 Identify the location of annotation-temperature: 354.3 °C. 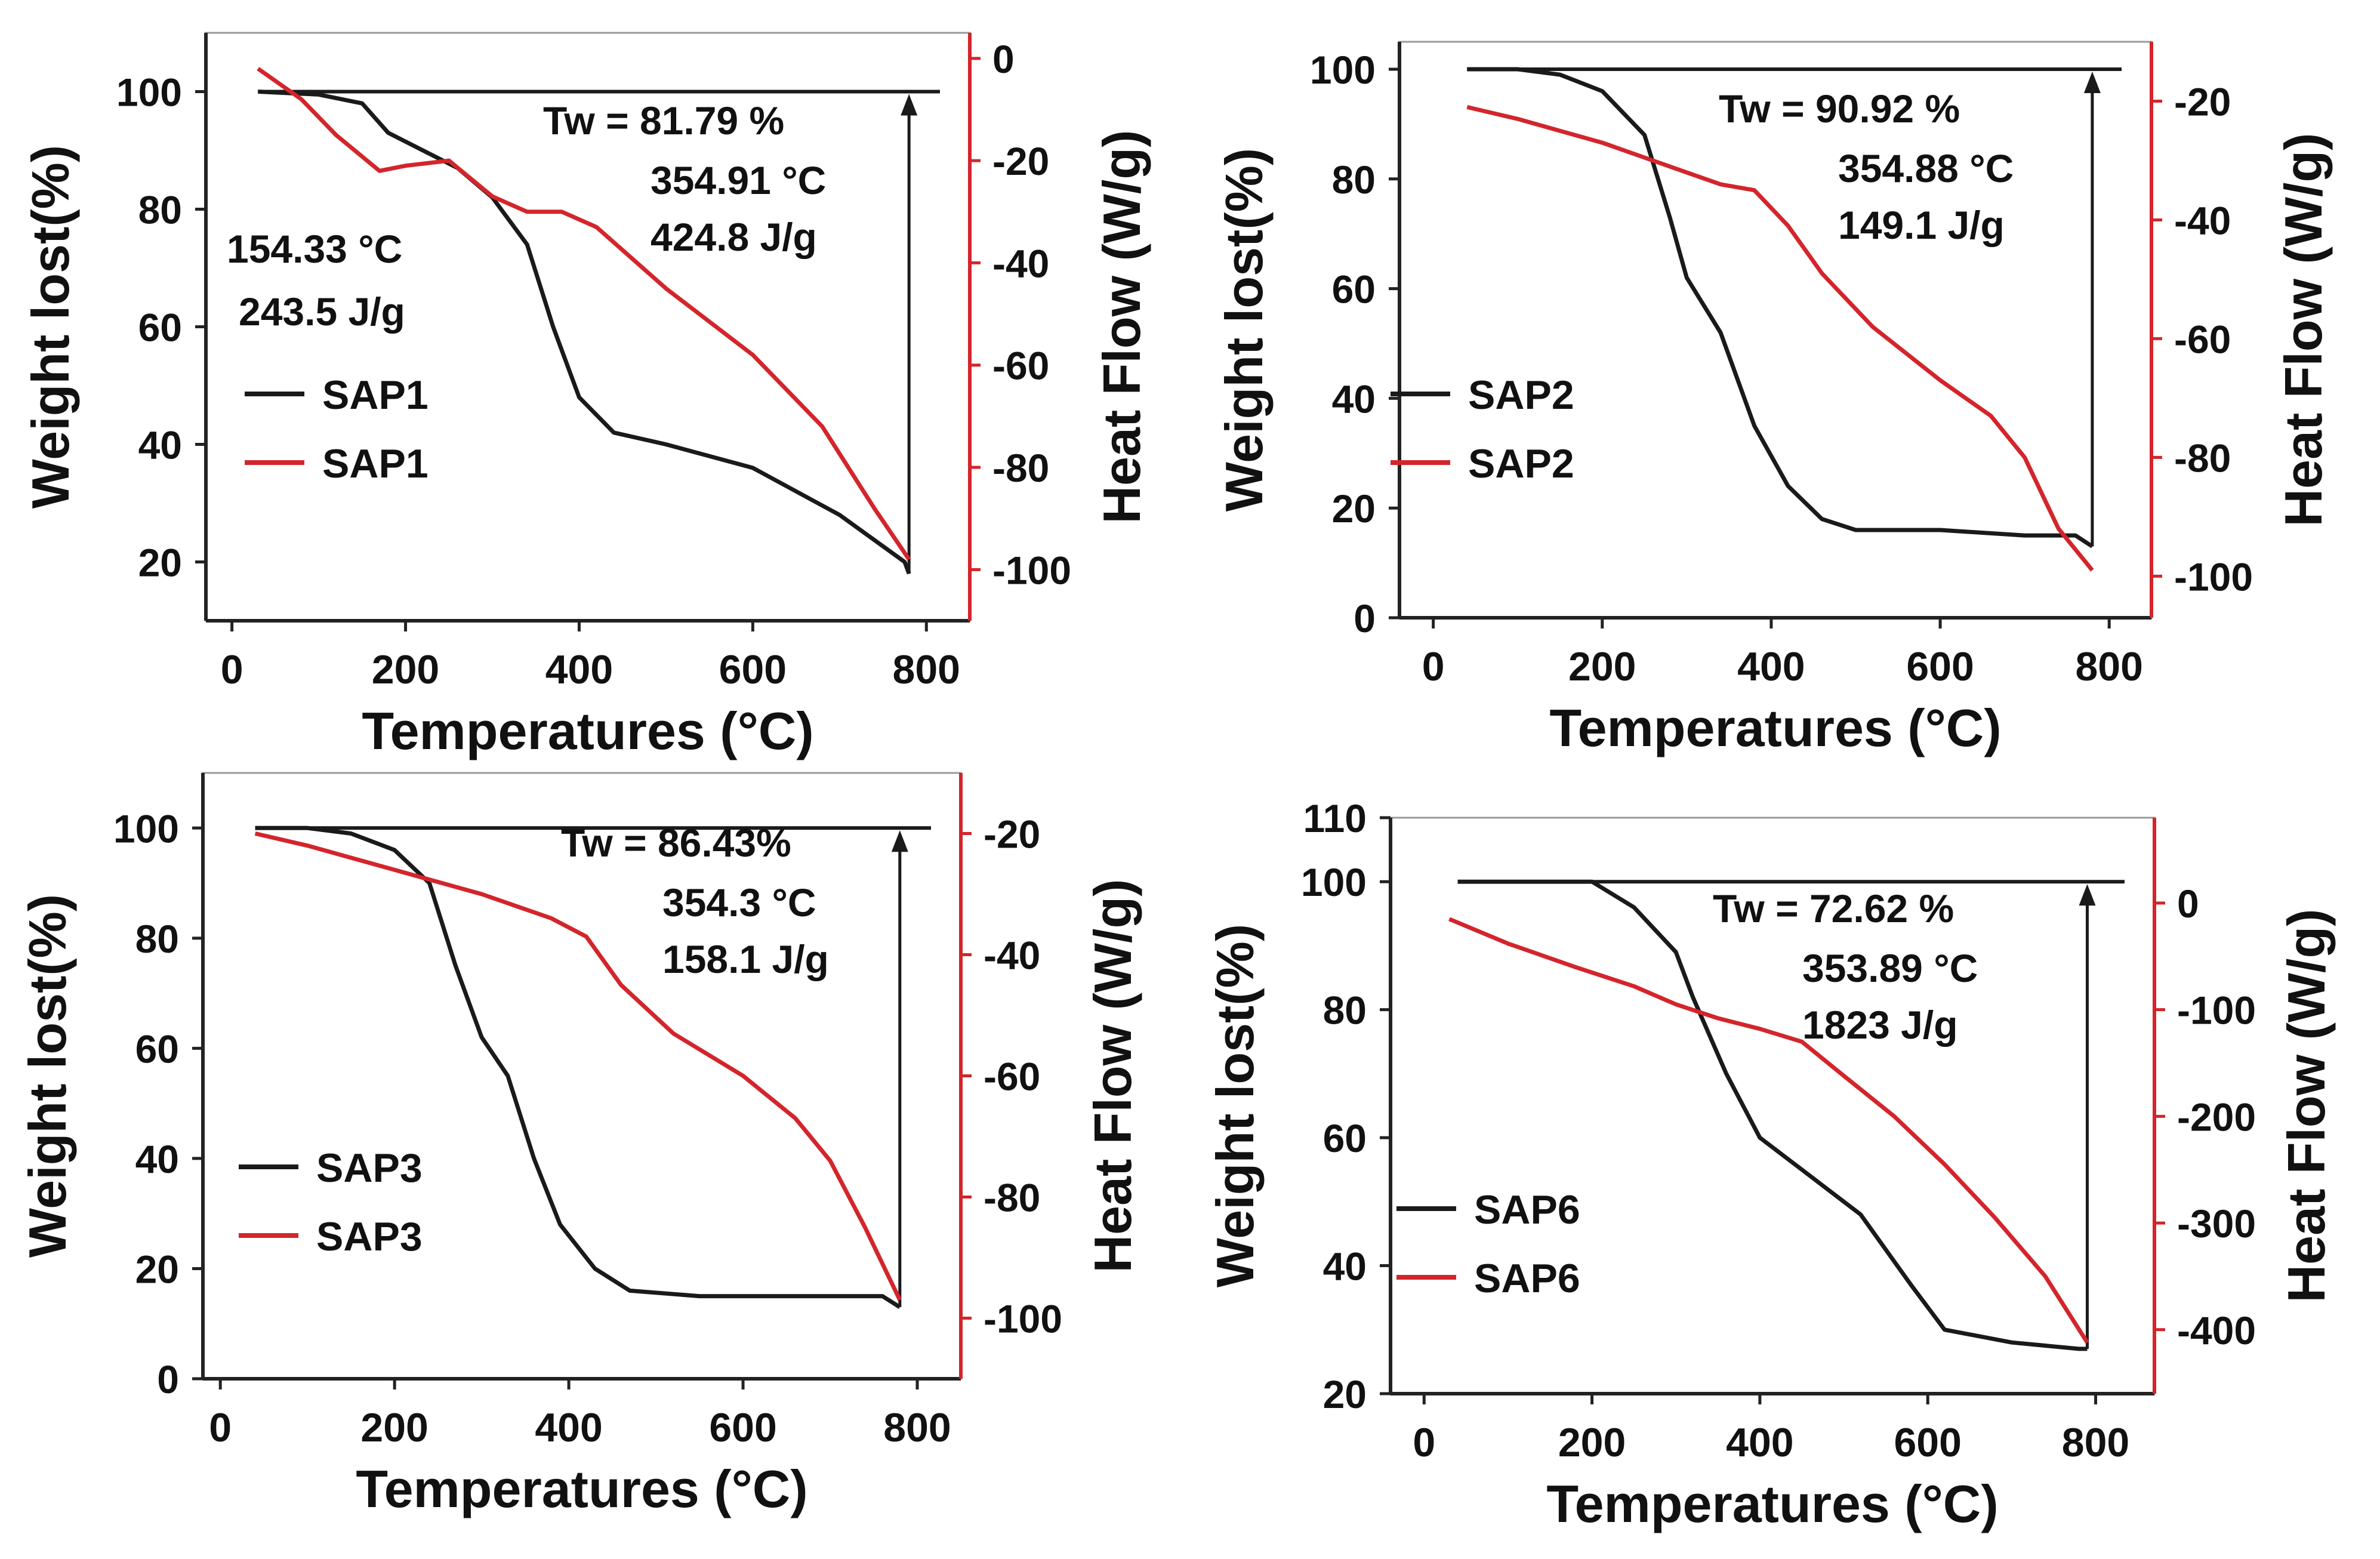
(739, 902).